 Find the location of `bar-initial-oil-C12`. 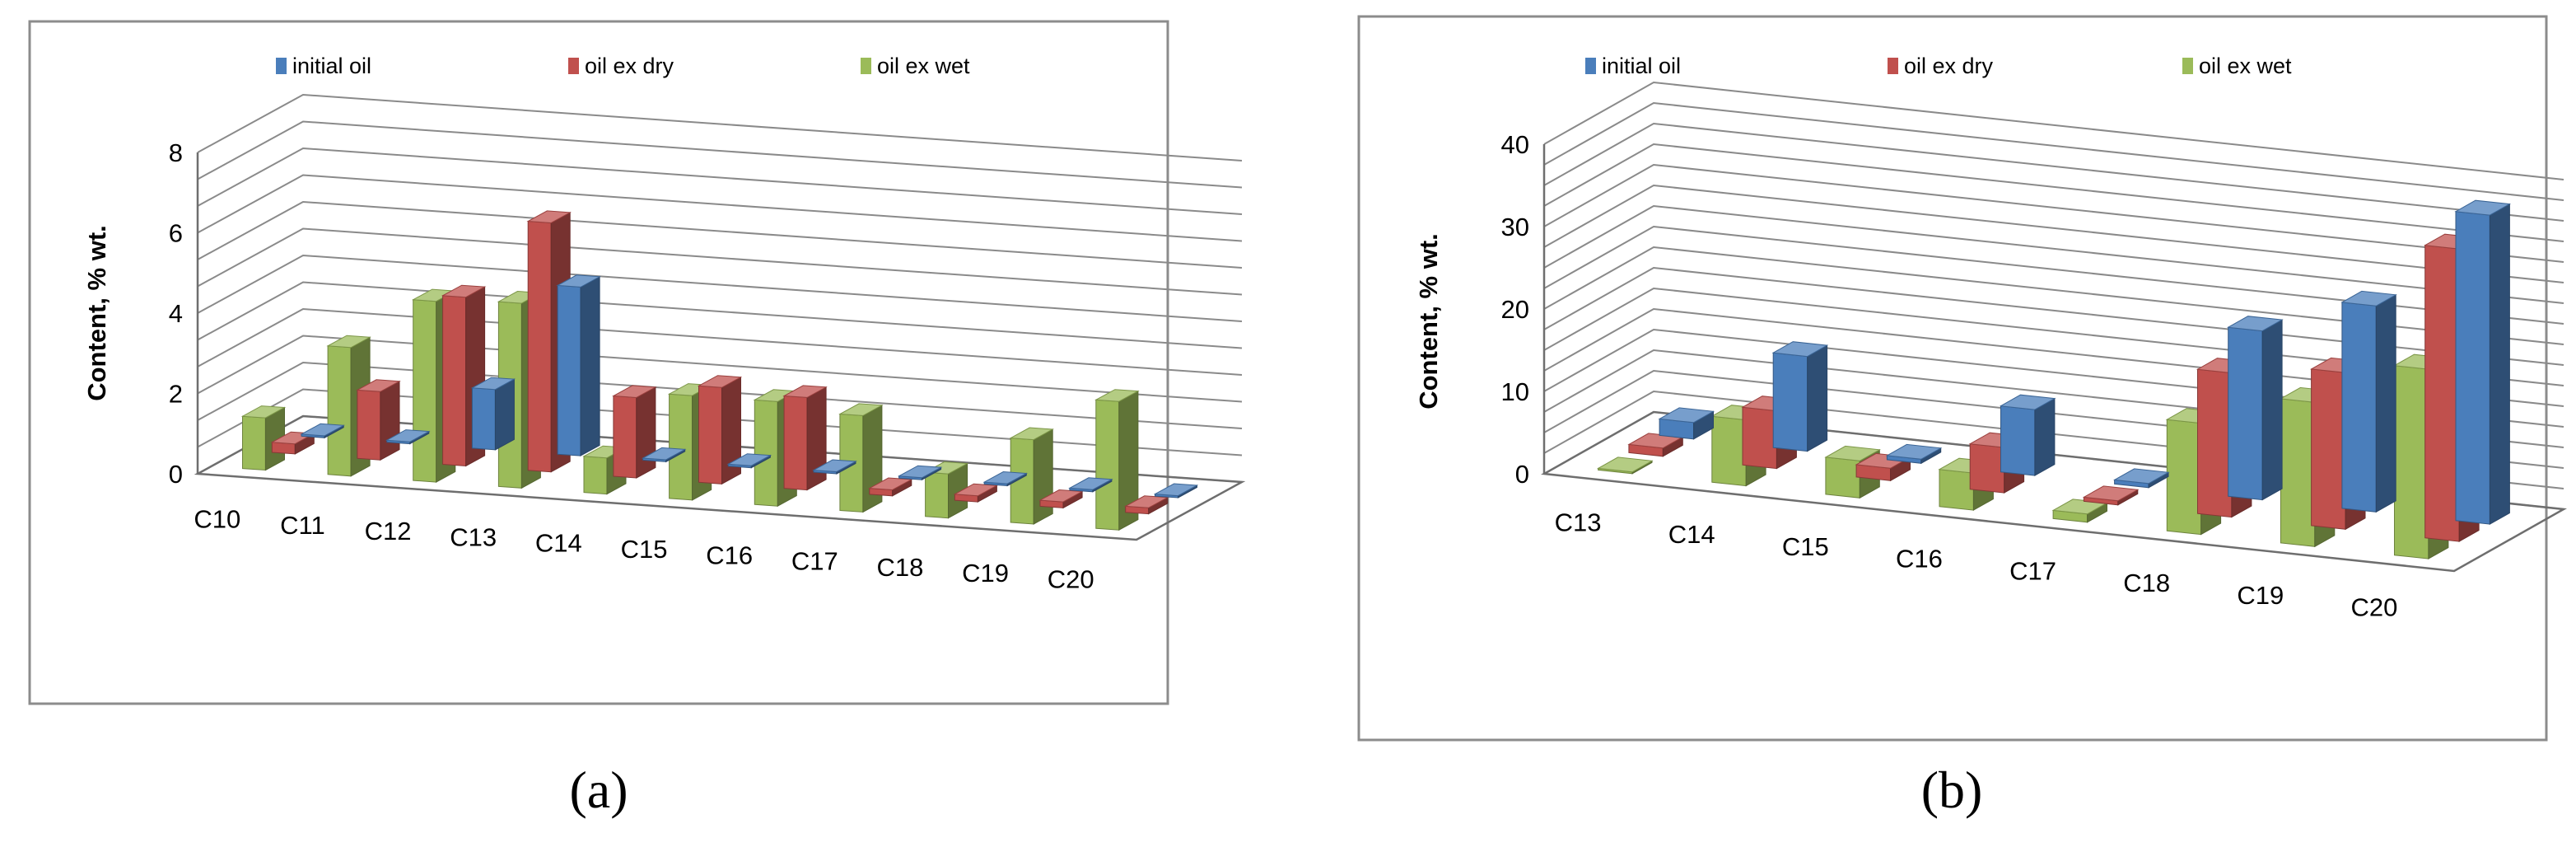

bar-initial-oil-C12 is located at coordinates (493, 414).